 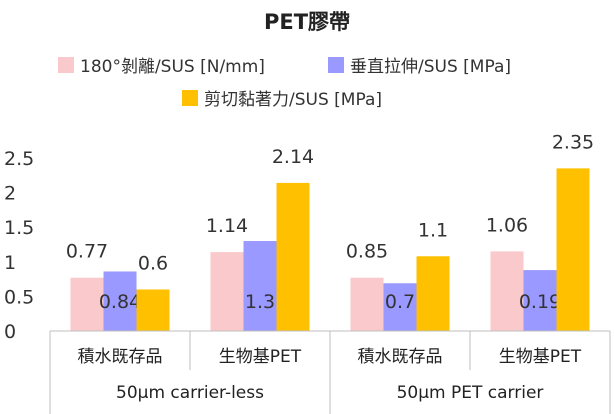 I want to click on data-label: 0.19, so click(x=540, y=302).